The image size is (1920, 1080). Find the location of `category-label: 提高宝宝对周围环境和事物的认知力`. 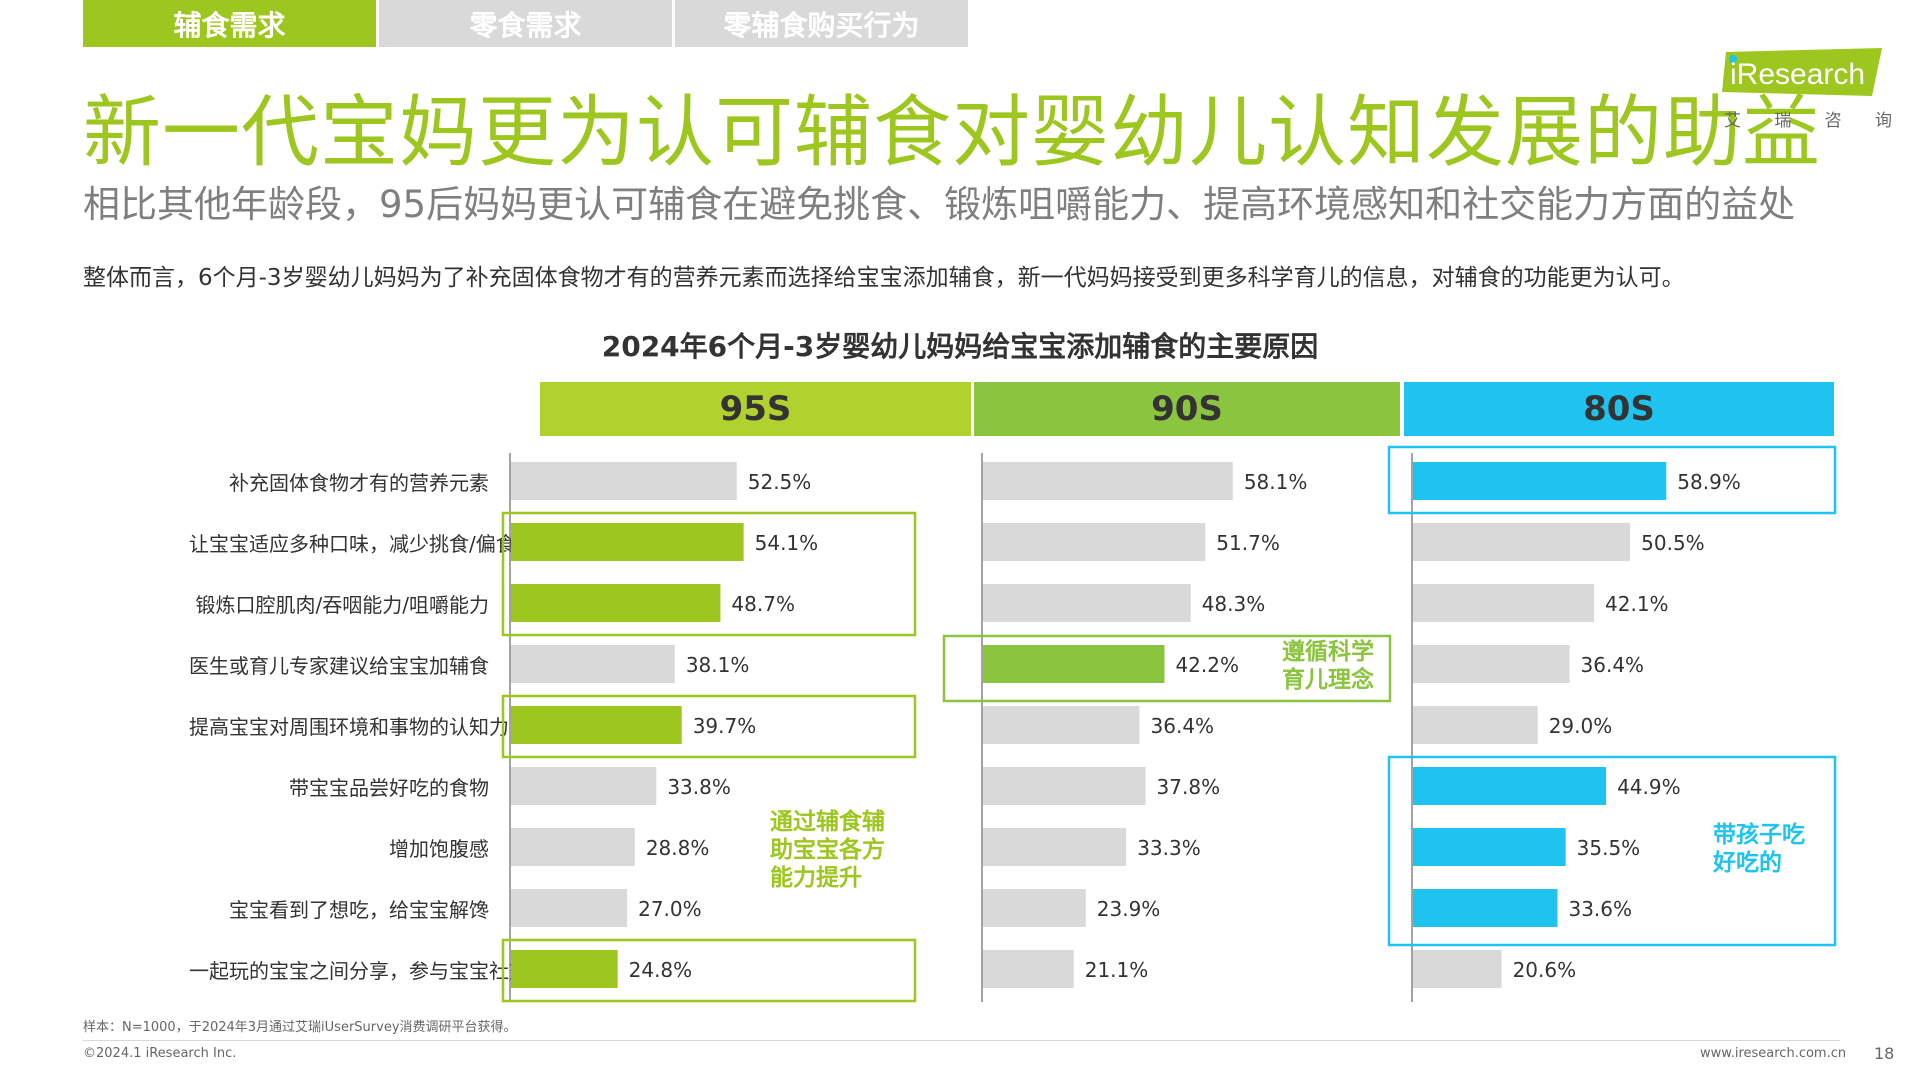

category-label: 提高宝宝对周围环境和事物的认知力 is located at coordinates (349, 727).